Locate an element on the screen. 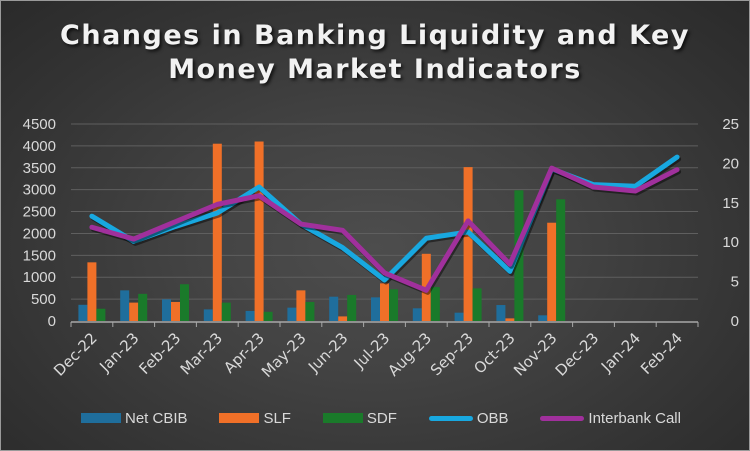 This screenshot has height=451, width=750. x-axis-category-label: Feb-24 is located at coordinates (661, 353).